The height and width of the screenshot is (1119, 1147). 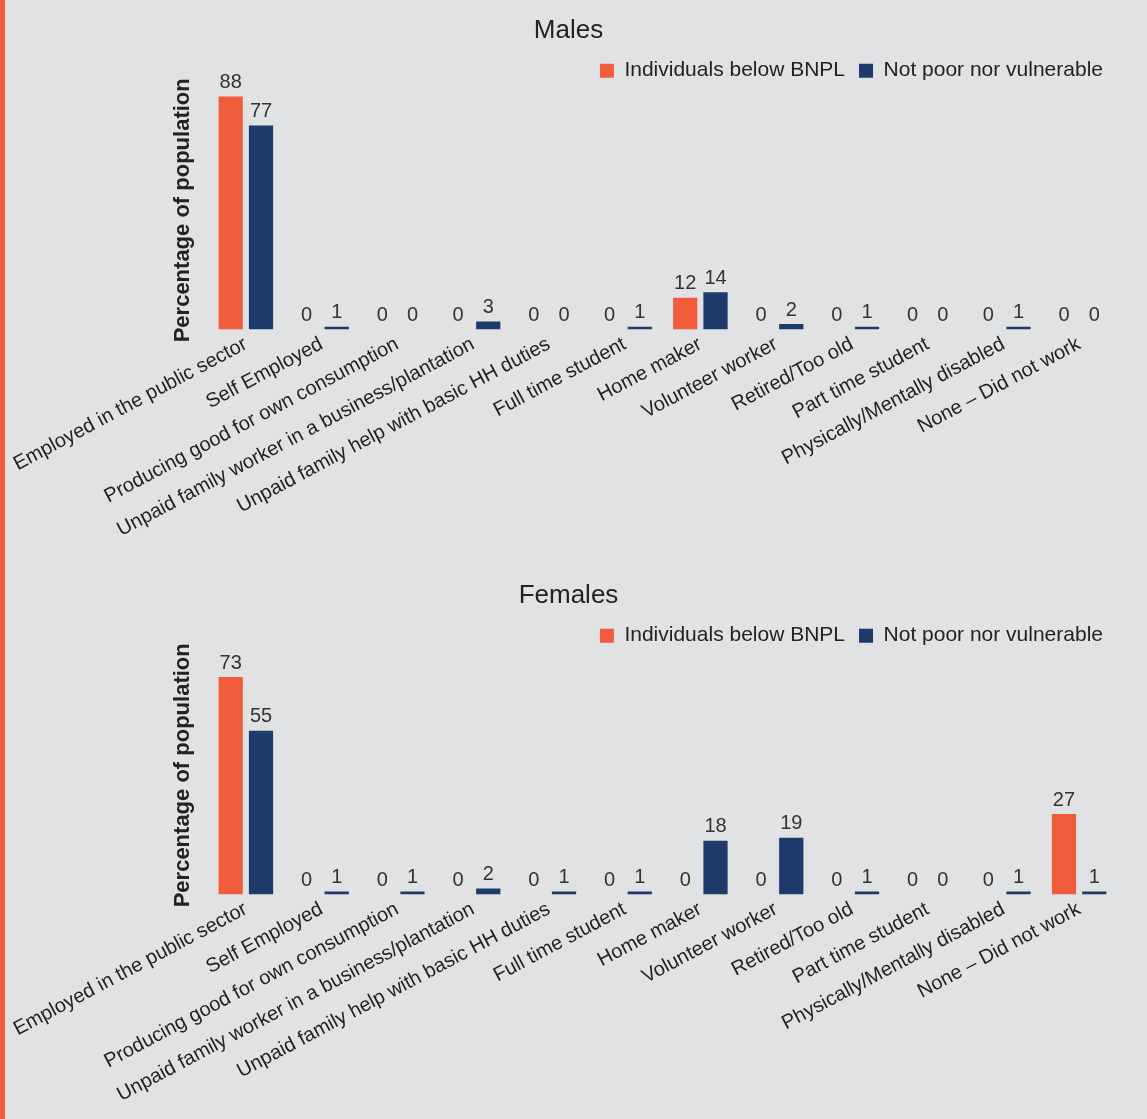 I want to click on data-label: 55, so click(x=261, y=715).